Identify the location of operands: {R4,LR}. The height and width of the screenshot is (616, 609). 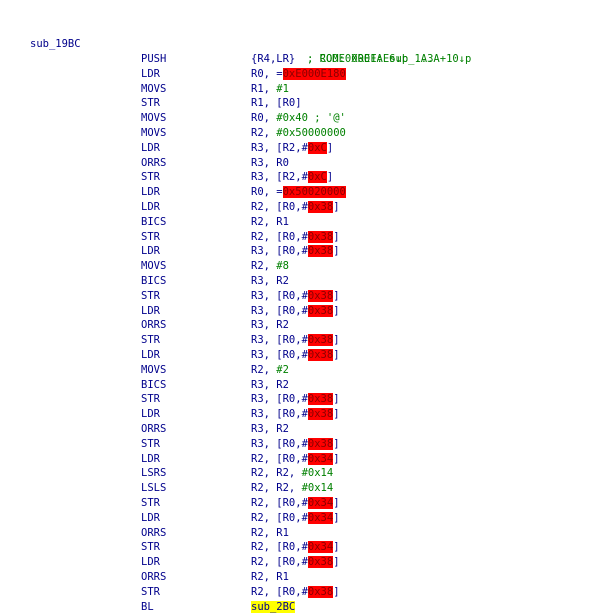
(273, 59).